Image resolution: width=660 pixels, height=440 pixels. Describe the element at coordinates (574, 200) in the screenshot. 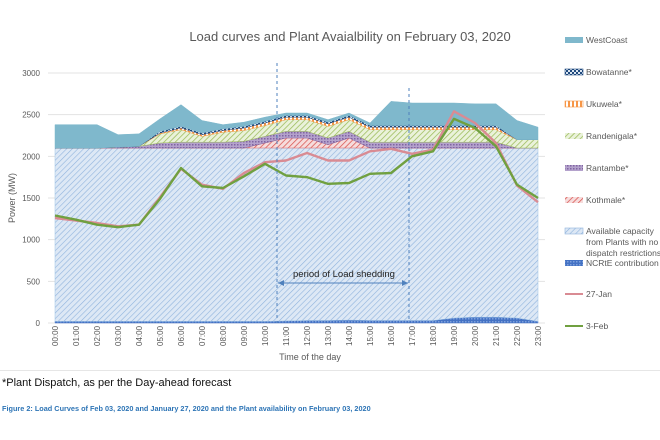

I see `legend-swatch-kothmale` at that location.